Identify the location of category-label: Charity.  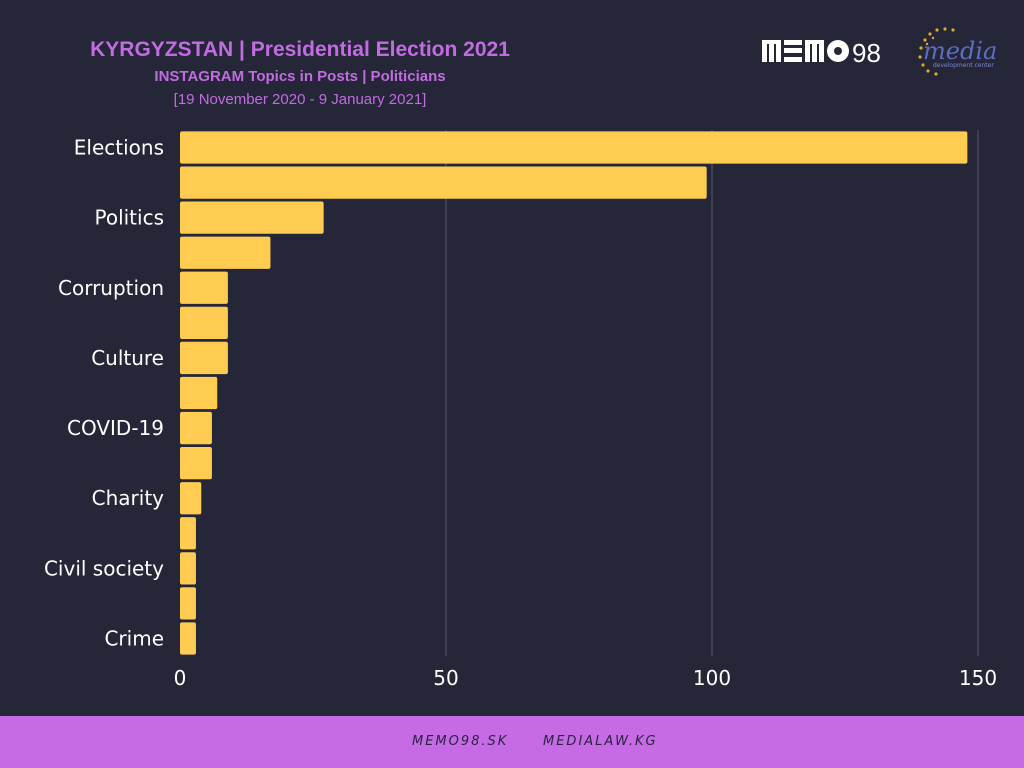
(128, 498).